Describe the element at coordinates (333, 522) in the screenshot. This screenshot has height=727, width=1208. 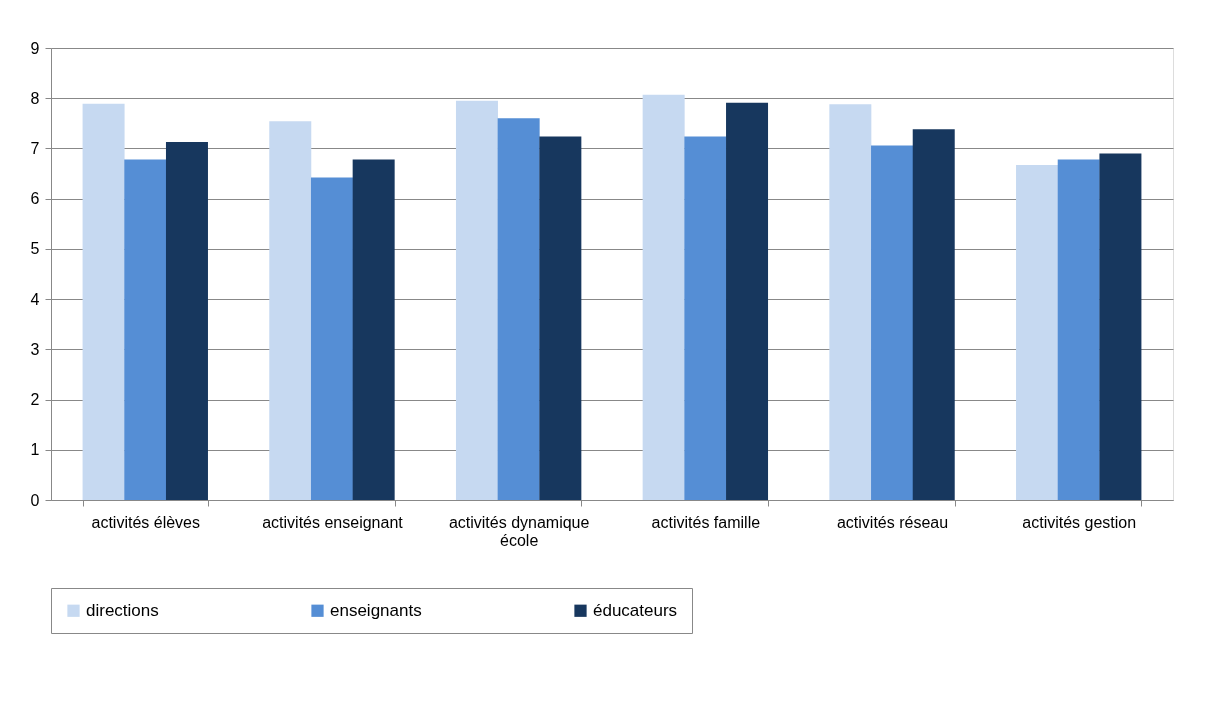
I see `x-tick-label: activités enseignant` at that location.